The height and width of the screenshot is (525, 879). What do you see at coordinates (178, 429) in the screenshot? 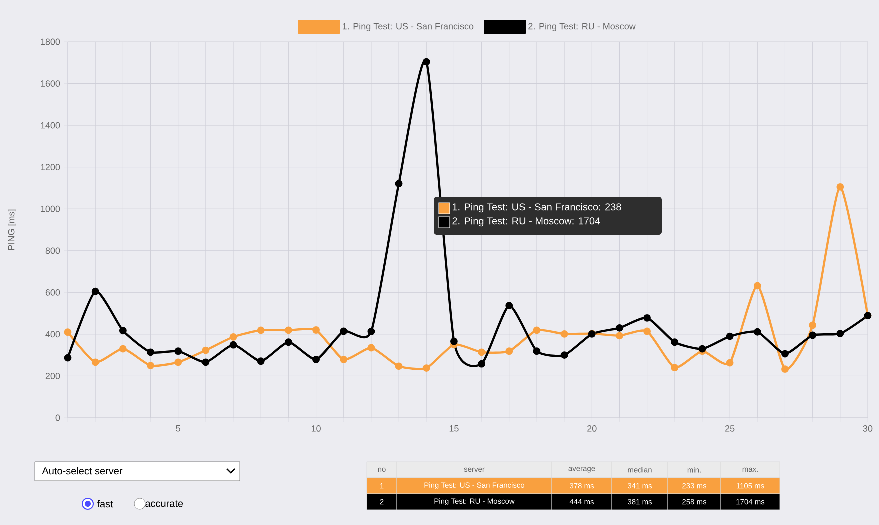
I see `x-tick-label: 5` at bounding box center [178, 429].